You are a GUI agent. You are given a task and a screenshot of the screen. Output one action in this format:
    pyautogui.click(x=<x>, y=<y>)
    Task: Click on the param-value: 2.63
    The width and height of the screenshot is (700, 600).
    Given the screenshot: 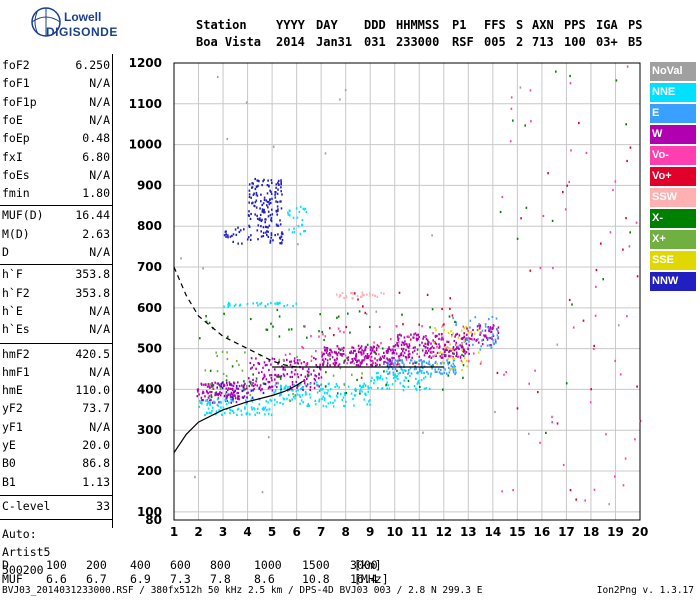 What is the action you would take?
    pyautogui.click(x=96, y=233)
    